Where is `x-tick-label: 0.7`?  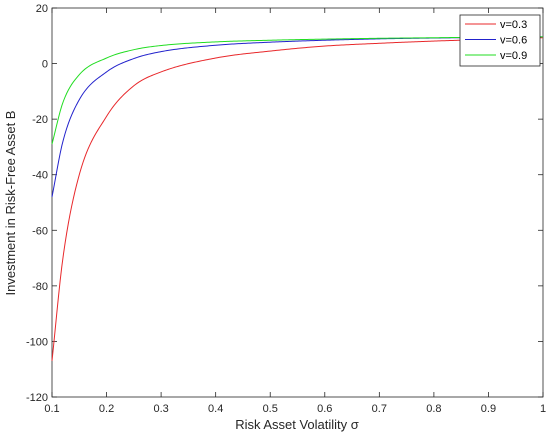 x-tick-label: 0.7 is located at coordinates (379, 409).